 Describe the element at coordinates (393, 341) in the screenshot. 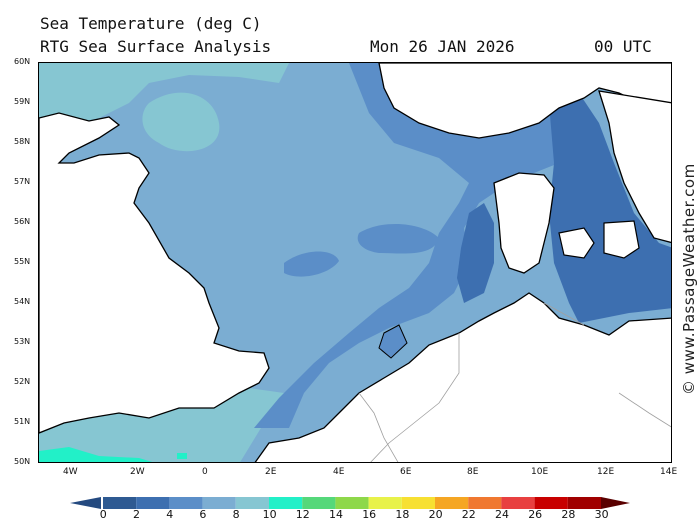

I see `ijsselmeer` at that location.